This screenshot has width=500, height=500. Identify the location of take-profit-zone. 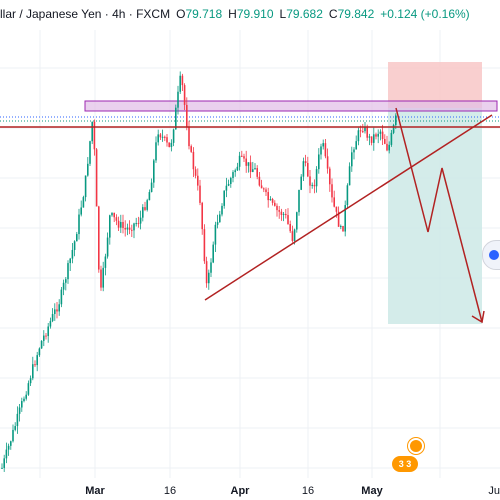
(435, 216).